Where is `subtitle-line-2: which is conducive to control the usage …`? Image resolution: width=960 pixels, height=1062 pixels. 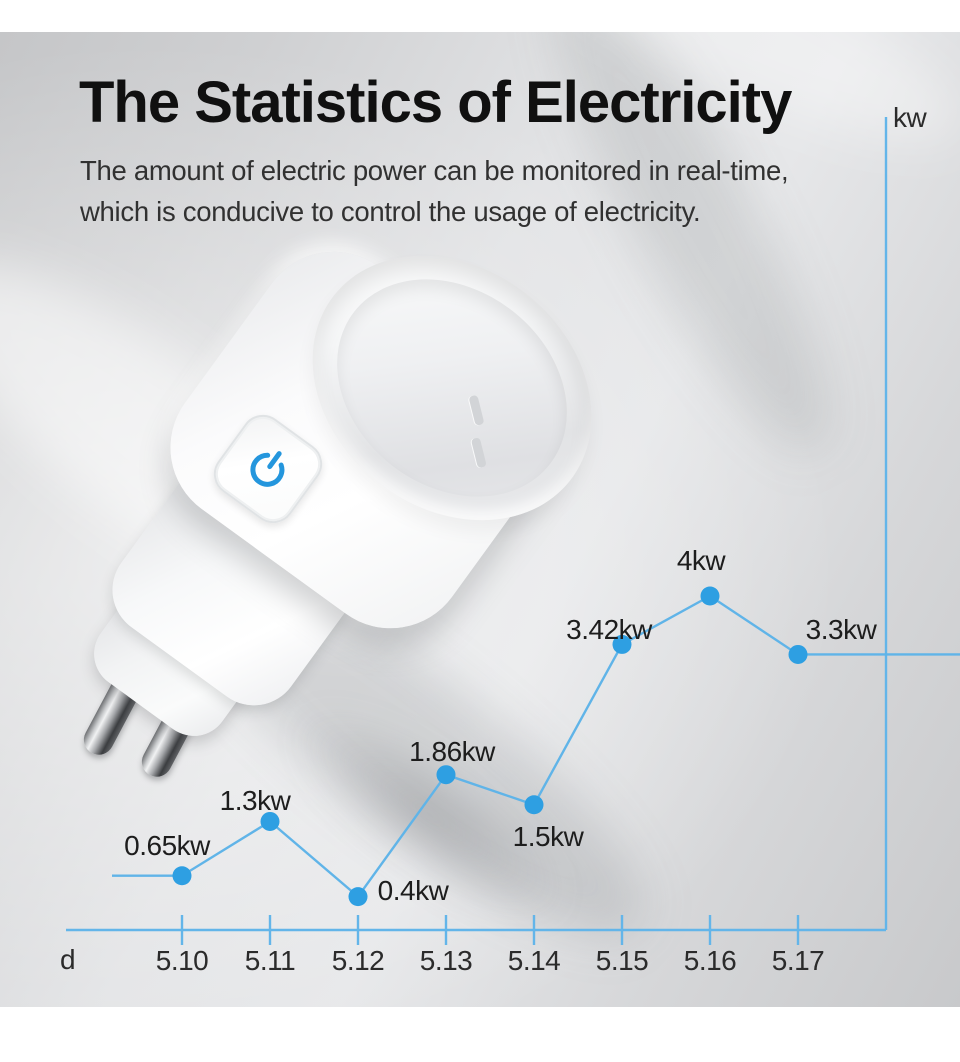
subtitle-line-2: which is conducive to control the usage … is located at coordinates (390, 211).